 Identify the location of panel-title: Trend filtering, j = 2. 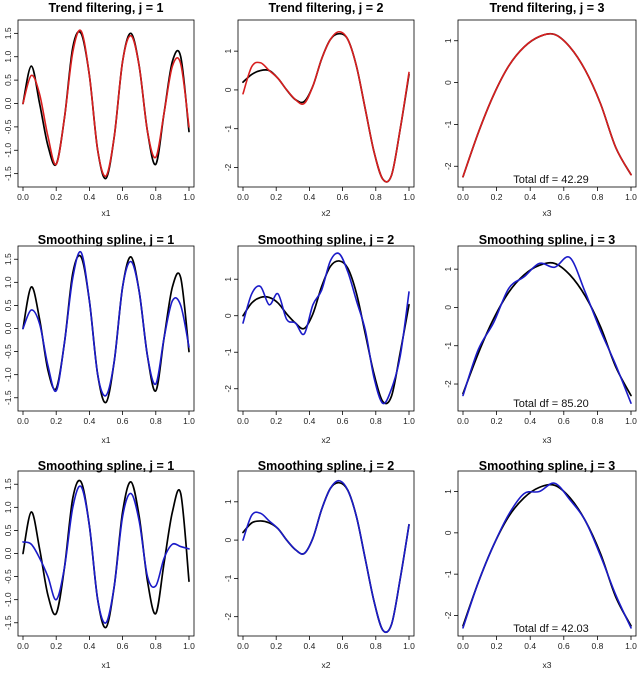
(326, 8).